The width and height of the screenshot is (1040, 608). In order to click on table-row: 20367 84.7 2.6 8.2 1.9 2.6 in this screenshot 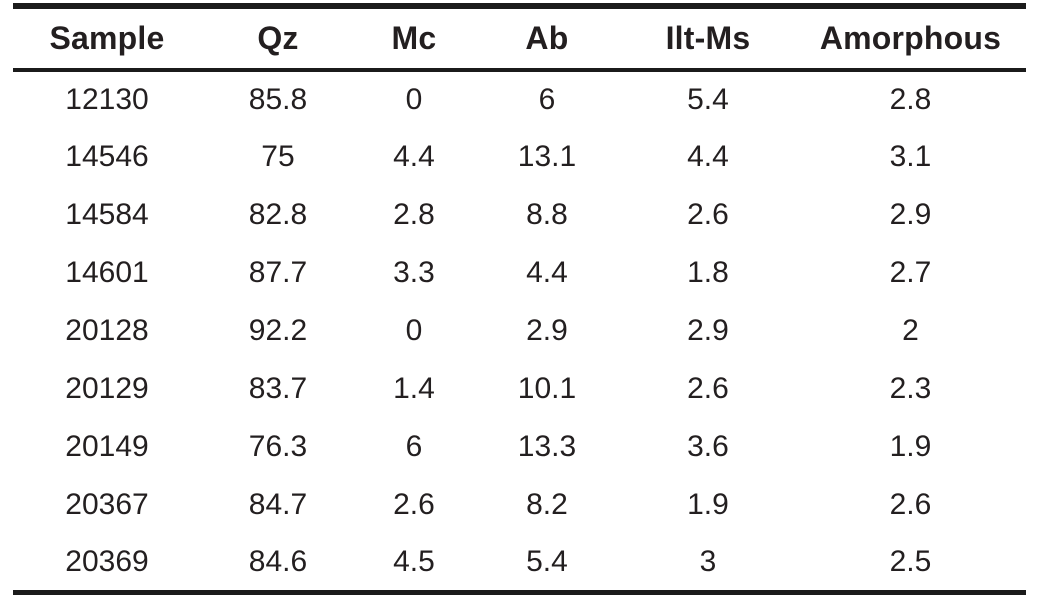, I will do `click(519, 505)`.